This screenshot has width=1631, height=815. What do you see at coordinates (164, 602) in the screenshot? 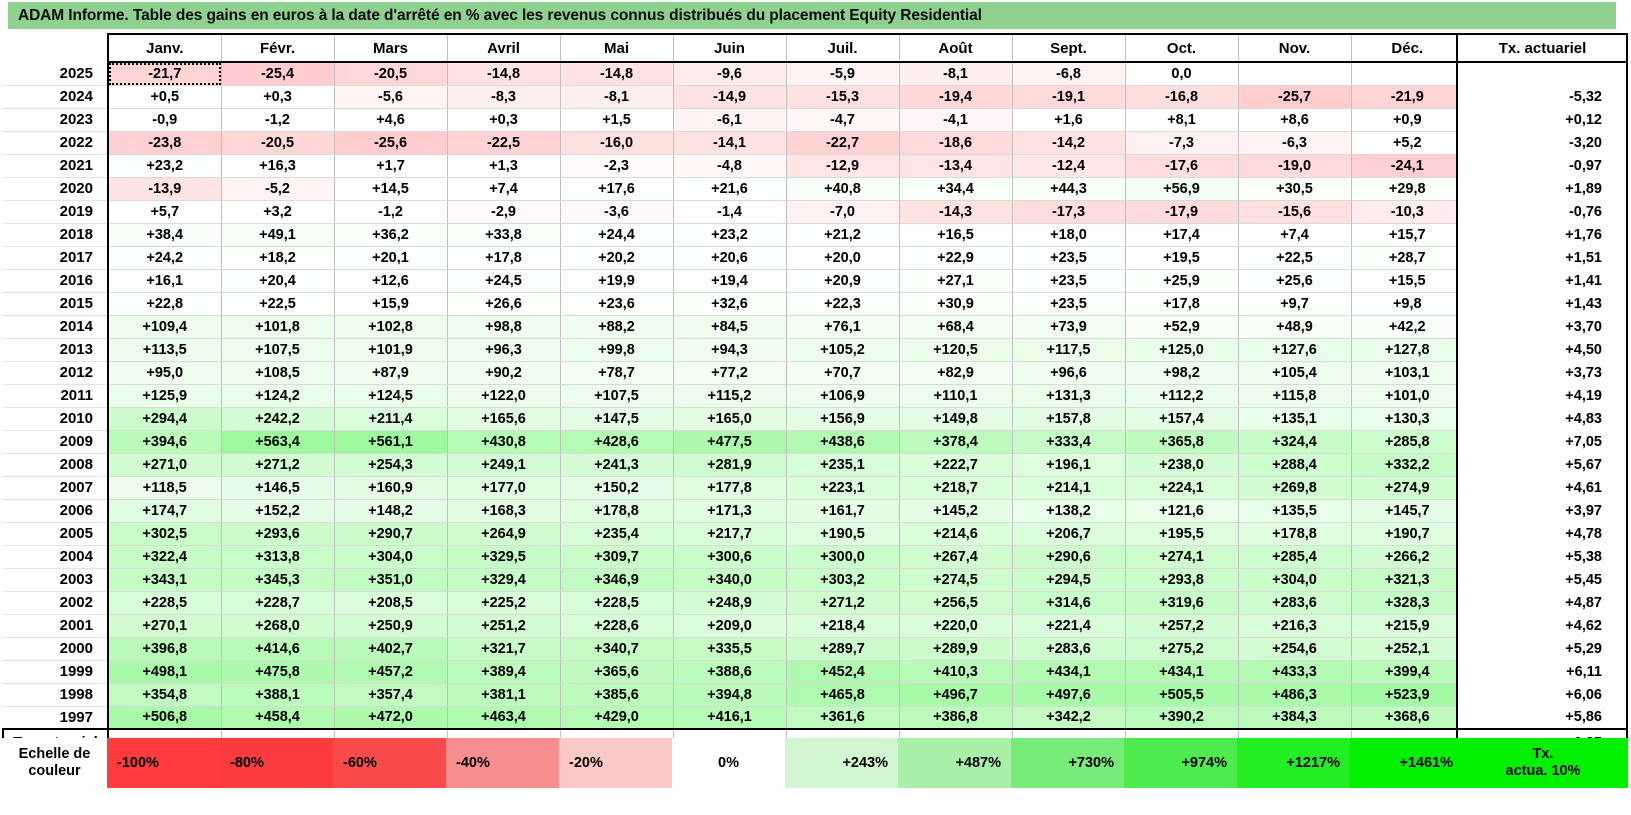
I see `gain-cell: +228,5` at bounding box center [164, 602].